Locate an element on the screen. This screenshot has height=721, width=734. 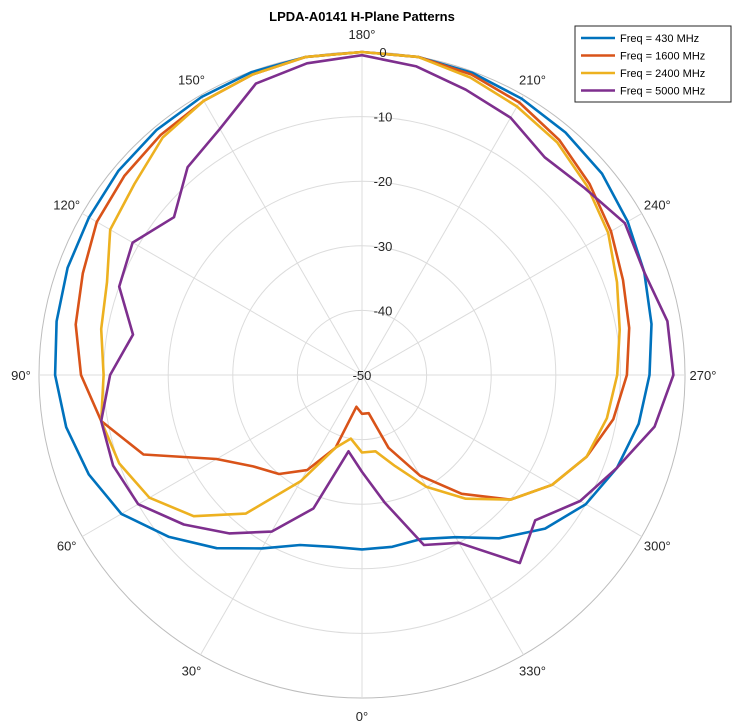
angle-tick-label: 90° is located at coordinates (21, 375).